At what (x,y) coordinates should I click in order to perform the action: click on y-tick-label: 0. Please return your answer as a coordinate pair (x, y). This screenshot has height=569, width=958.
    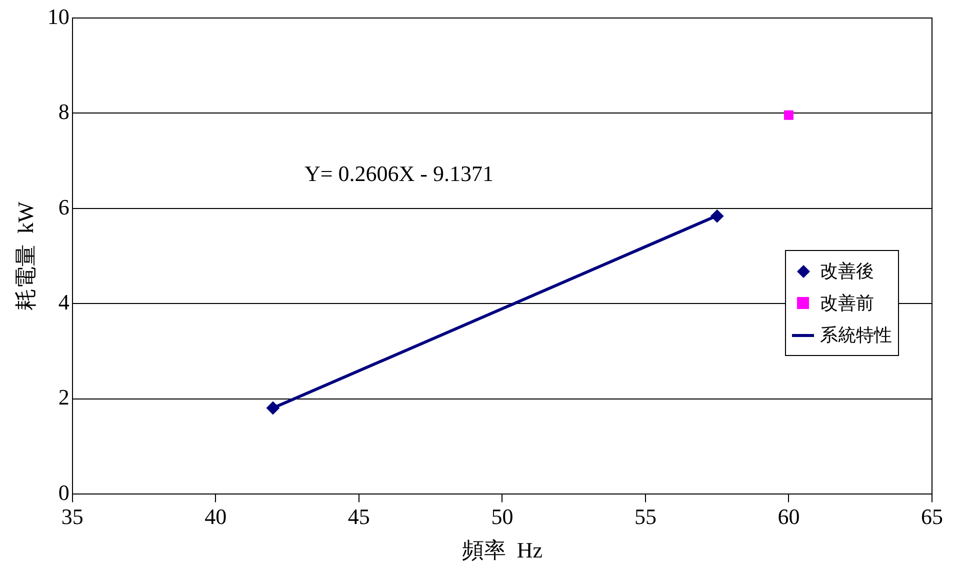
    Looking at the image, I should click on (64, 492).